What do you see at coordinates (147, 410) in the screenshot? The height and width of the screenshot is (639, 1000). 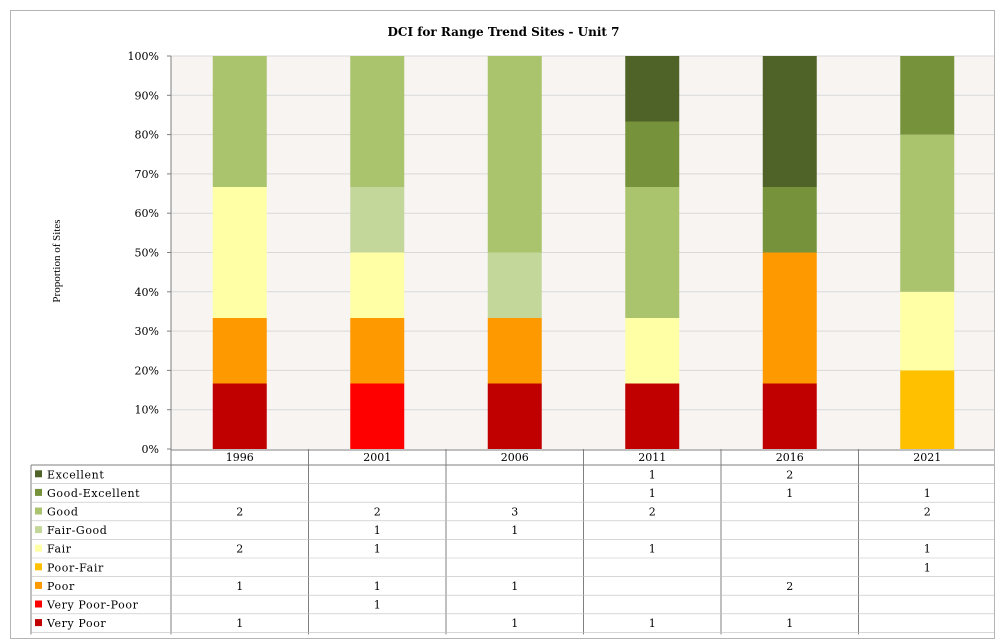 I see `y-tick-label: 10%` at bounding box center [147, 410].